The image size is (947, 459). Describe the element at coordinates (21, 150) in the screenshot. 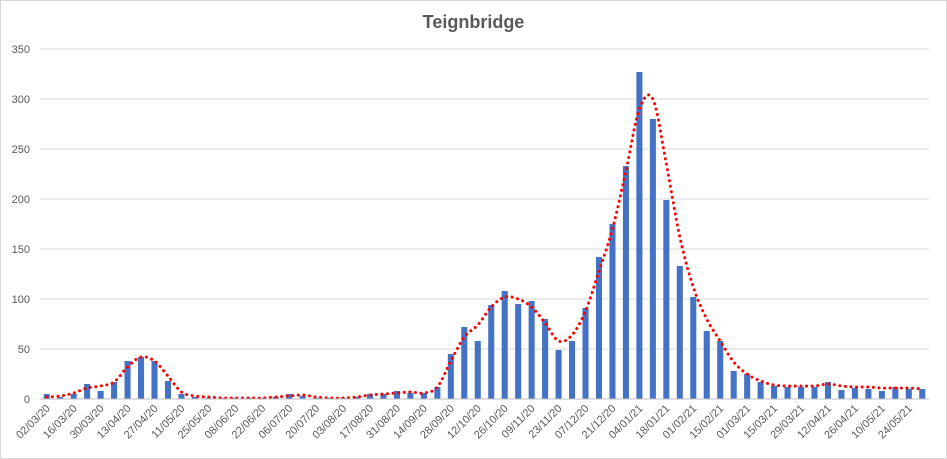

I see `y-tick-label: 250` at that location.